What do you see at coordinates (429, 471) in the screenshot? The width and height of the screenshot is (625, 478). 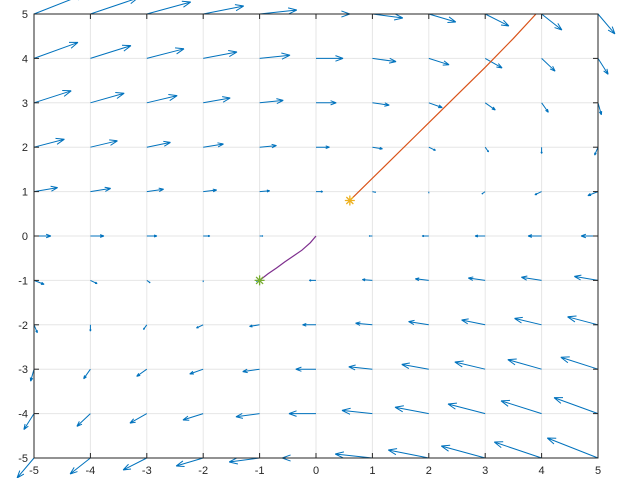 I see `x-tick-label: 2` at bounding box center [429, 471].